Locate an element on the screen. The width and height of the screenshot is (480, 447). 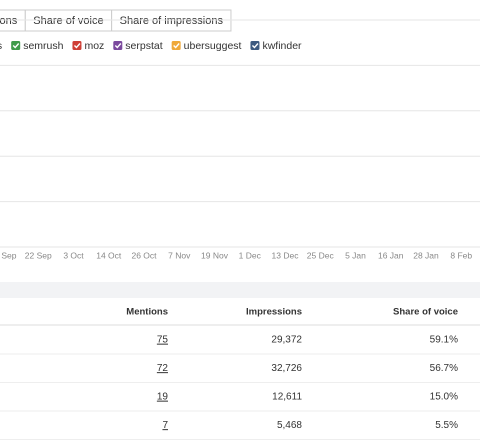
x-tick-label: 25 Dec is located at coordinates (321, 255).